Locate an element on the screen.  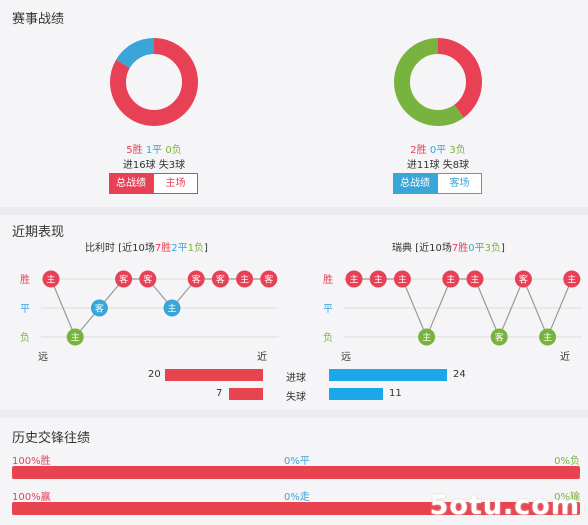
draw-count: 1平 is located at coordinates (154, 150).